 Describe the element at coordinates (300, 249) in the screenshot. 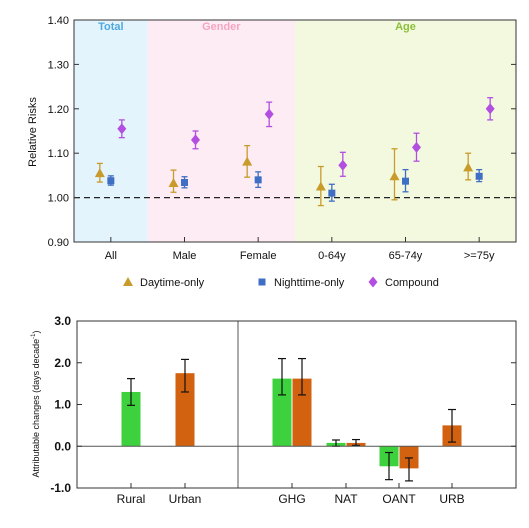

I see `x-axis: All Male Female 0-64y 65-74y >=75y` at that location.